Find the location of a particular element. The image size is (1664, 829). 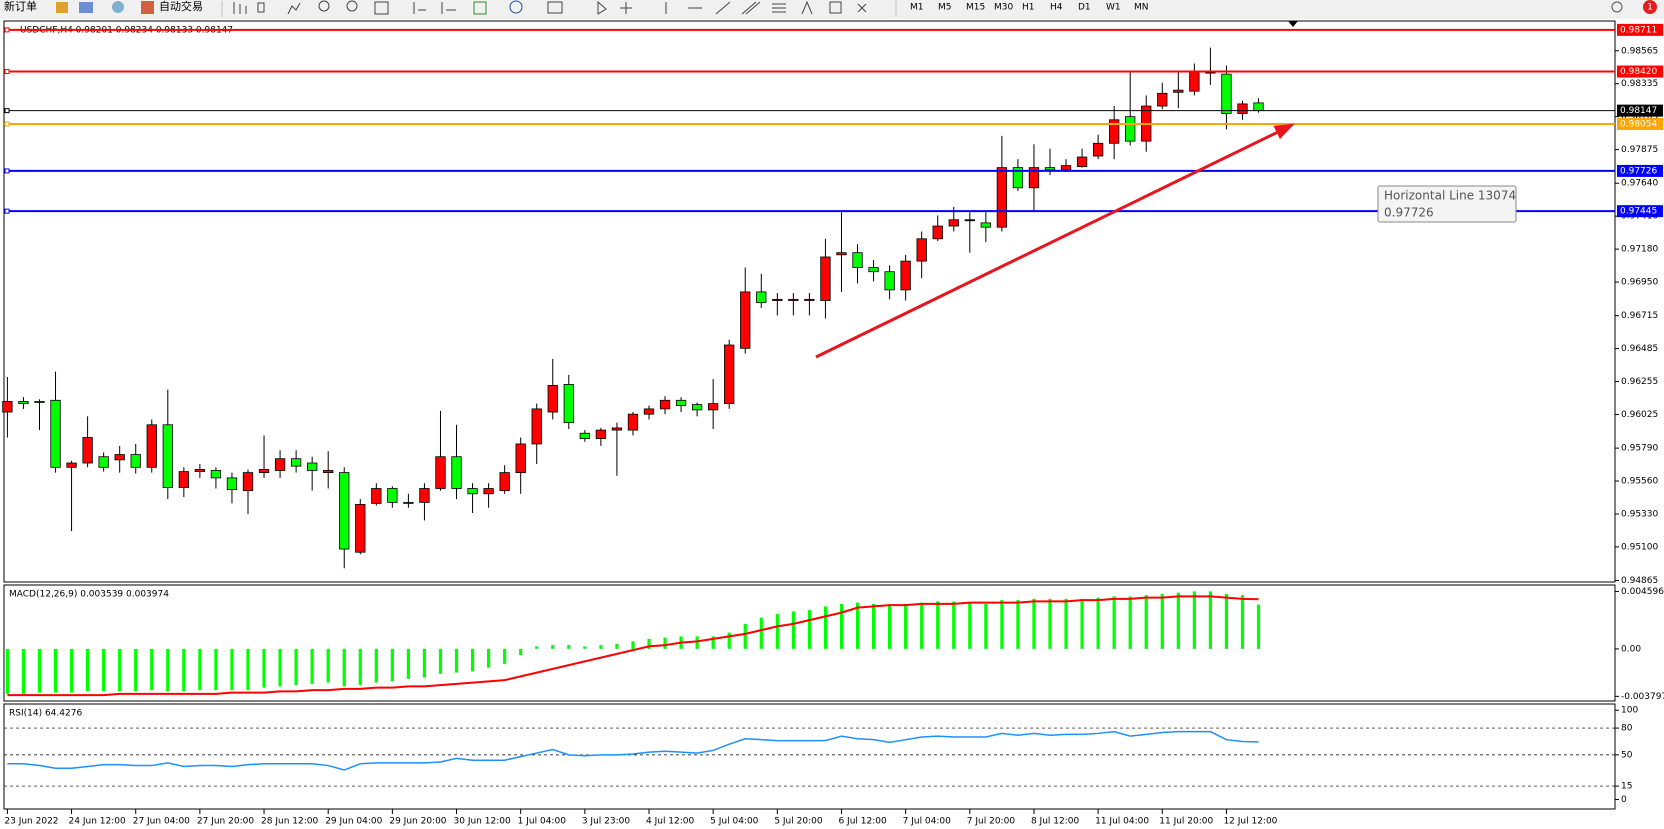

arrow-head is located at coordinates (1284, 131).